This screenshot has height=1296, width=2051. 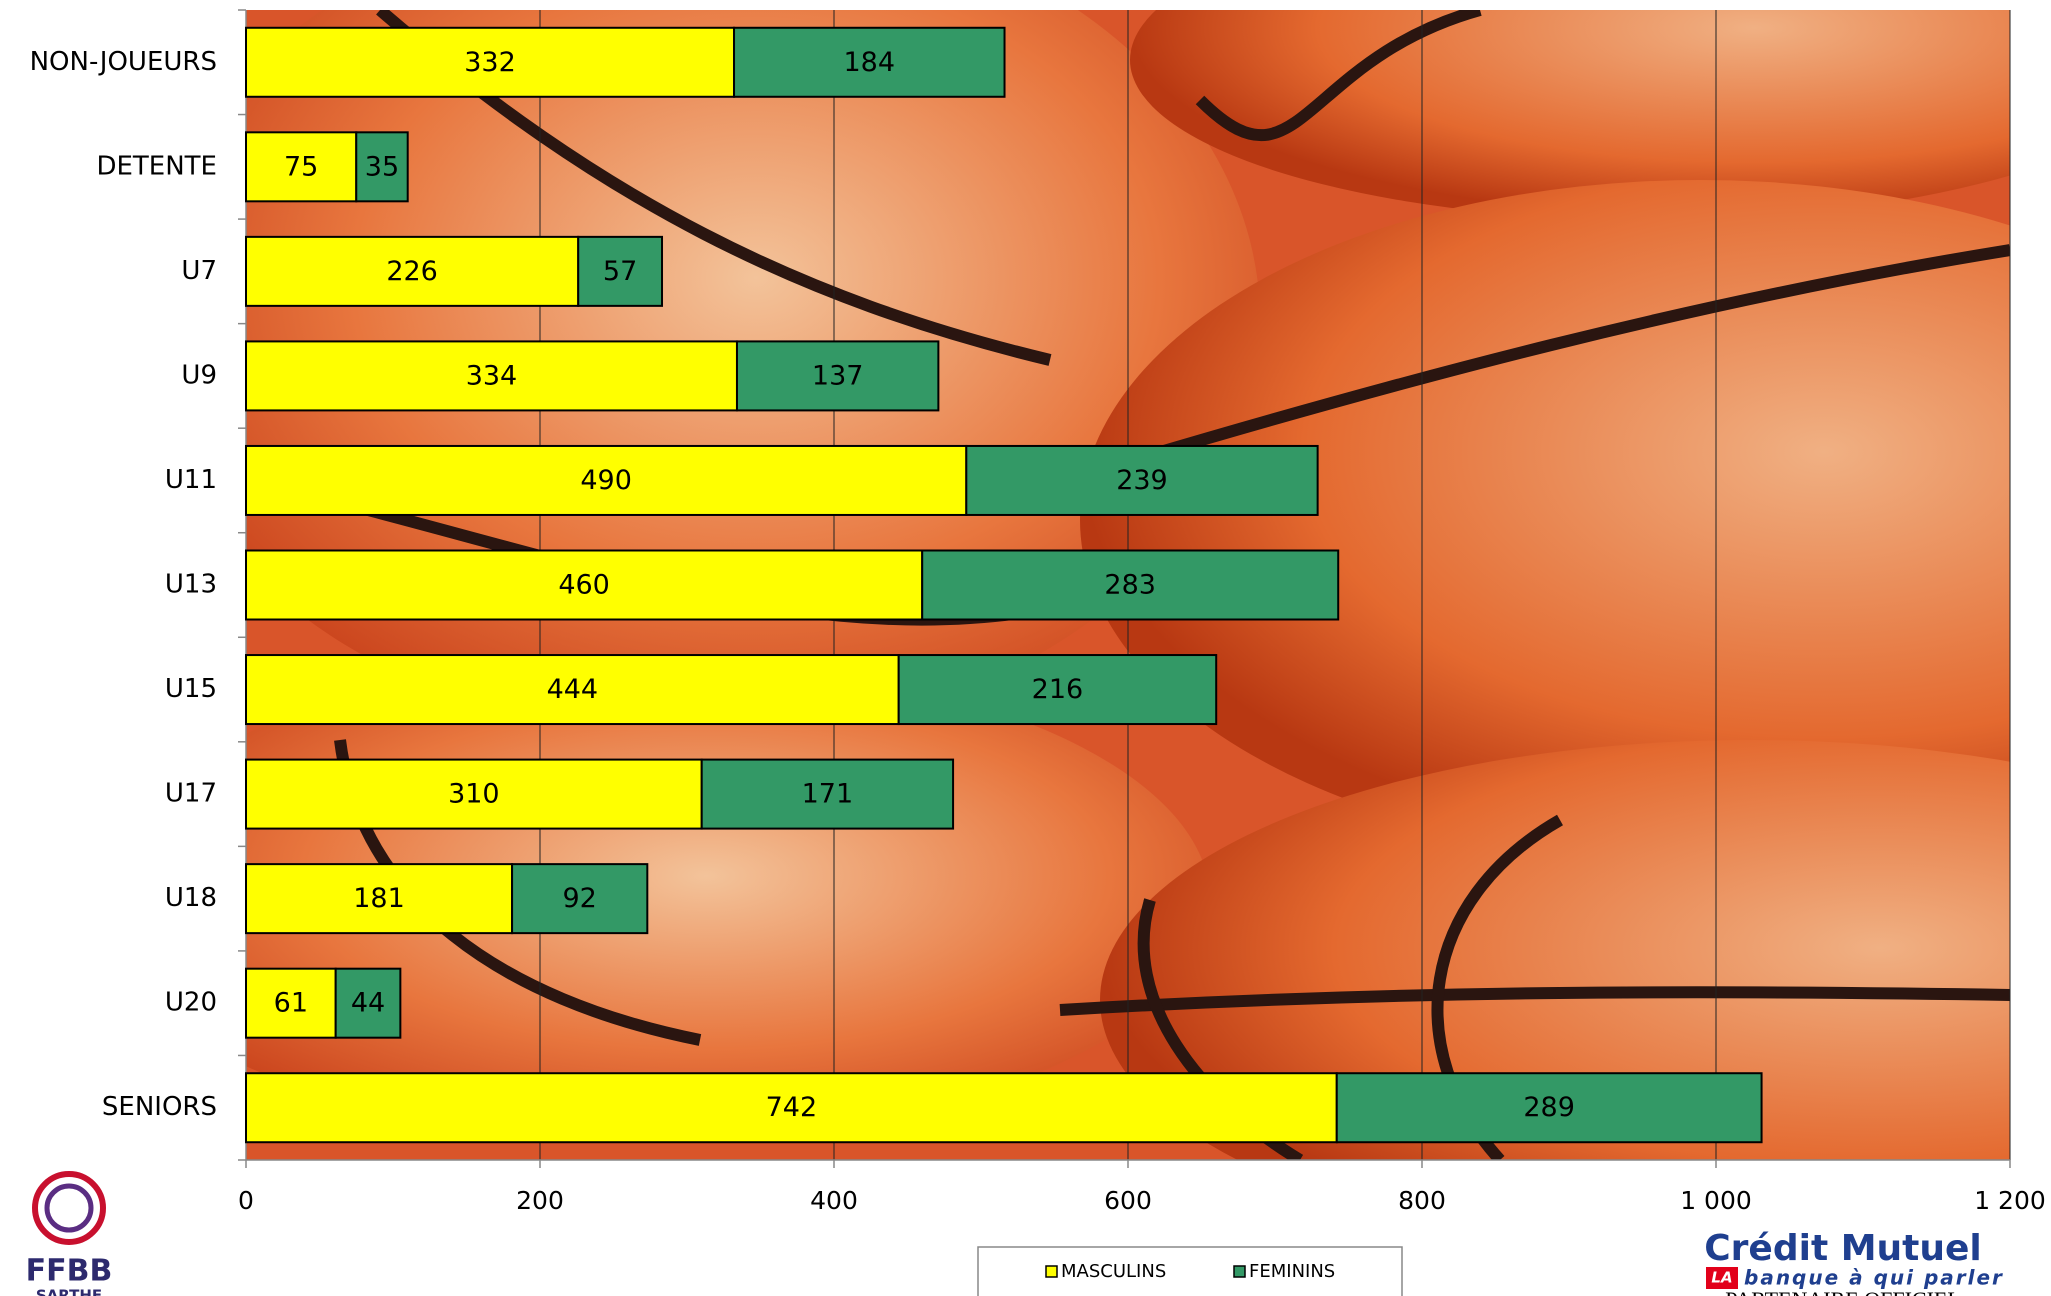 What do you see at coordinates (1422, 1200) in the screenshot?
I see `x-tick-label: 800` at bounding box center [1422, 1200].